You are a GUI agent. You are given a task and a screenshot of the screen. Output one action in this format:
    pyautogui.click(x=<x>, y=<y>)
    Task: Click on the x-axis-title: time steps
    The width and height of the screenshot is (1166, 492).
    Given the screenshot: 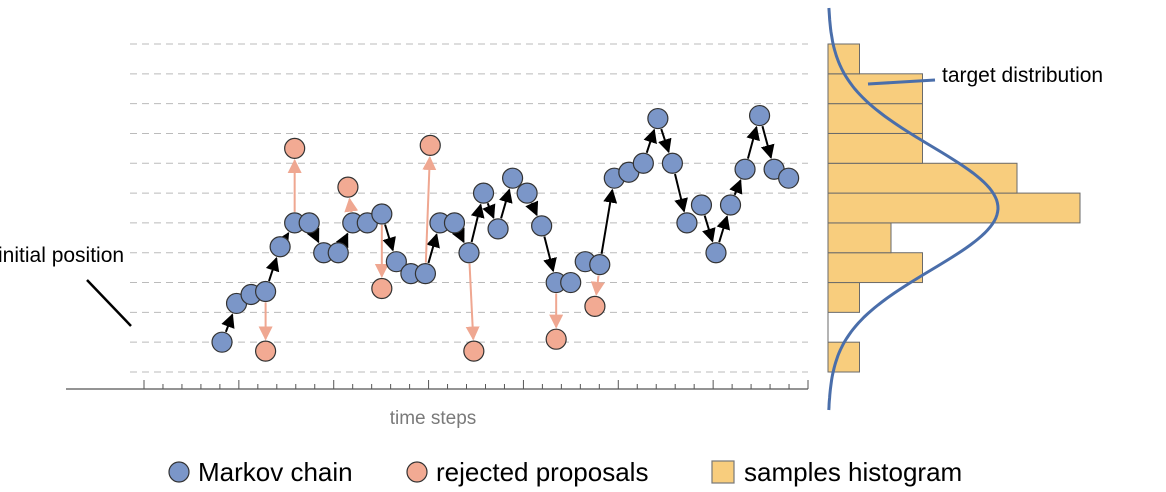 What is the action you would take?
    pyautogui.click(x=433, y=418)
    